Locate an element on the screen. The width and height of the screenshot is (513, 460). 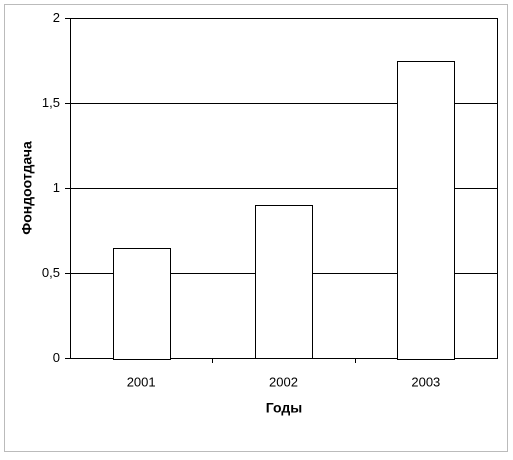
y-tick-label: 1 is located at coordinates (56, 187).